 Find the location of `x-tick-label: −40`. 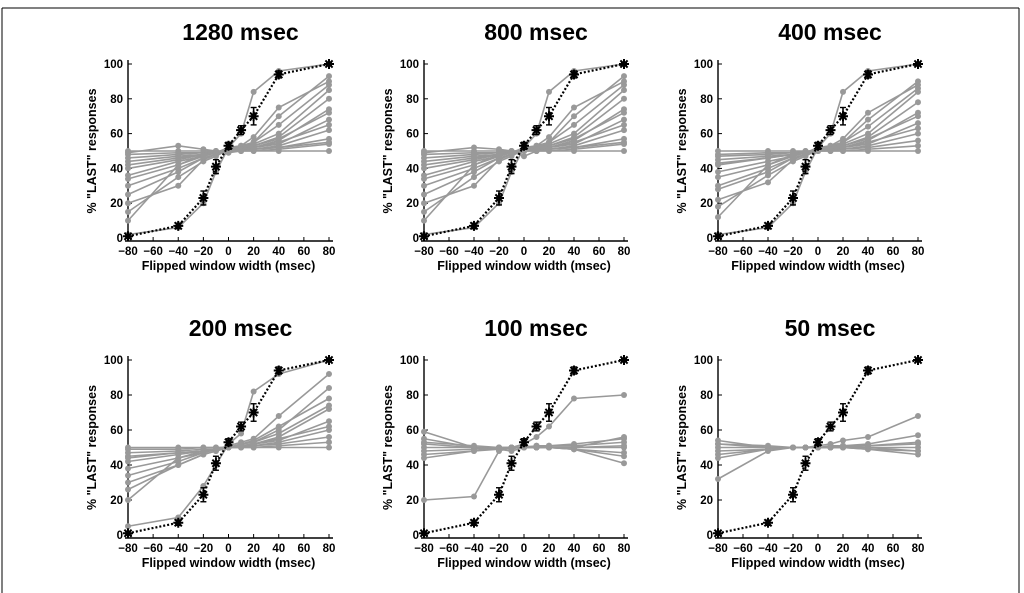

x-tick-label: −40 is located at coordinates (768, 549).